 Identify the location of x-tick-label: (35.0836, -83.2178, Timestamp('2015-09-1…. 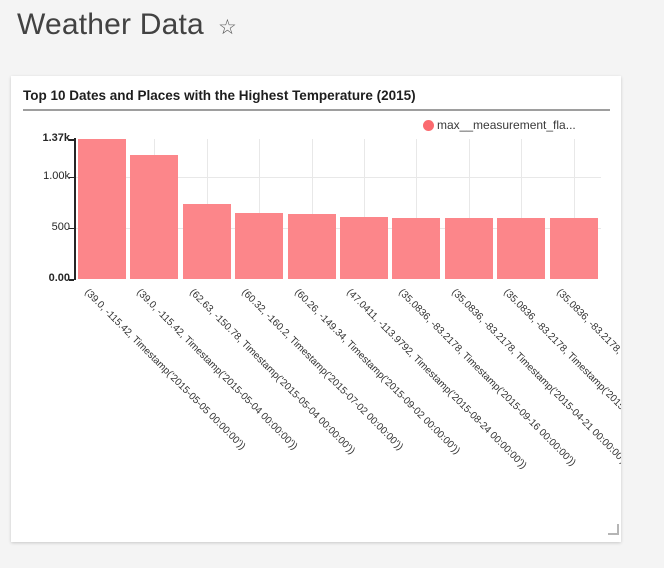
(487, 378).